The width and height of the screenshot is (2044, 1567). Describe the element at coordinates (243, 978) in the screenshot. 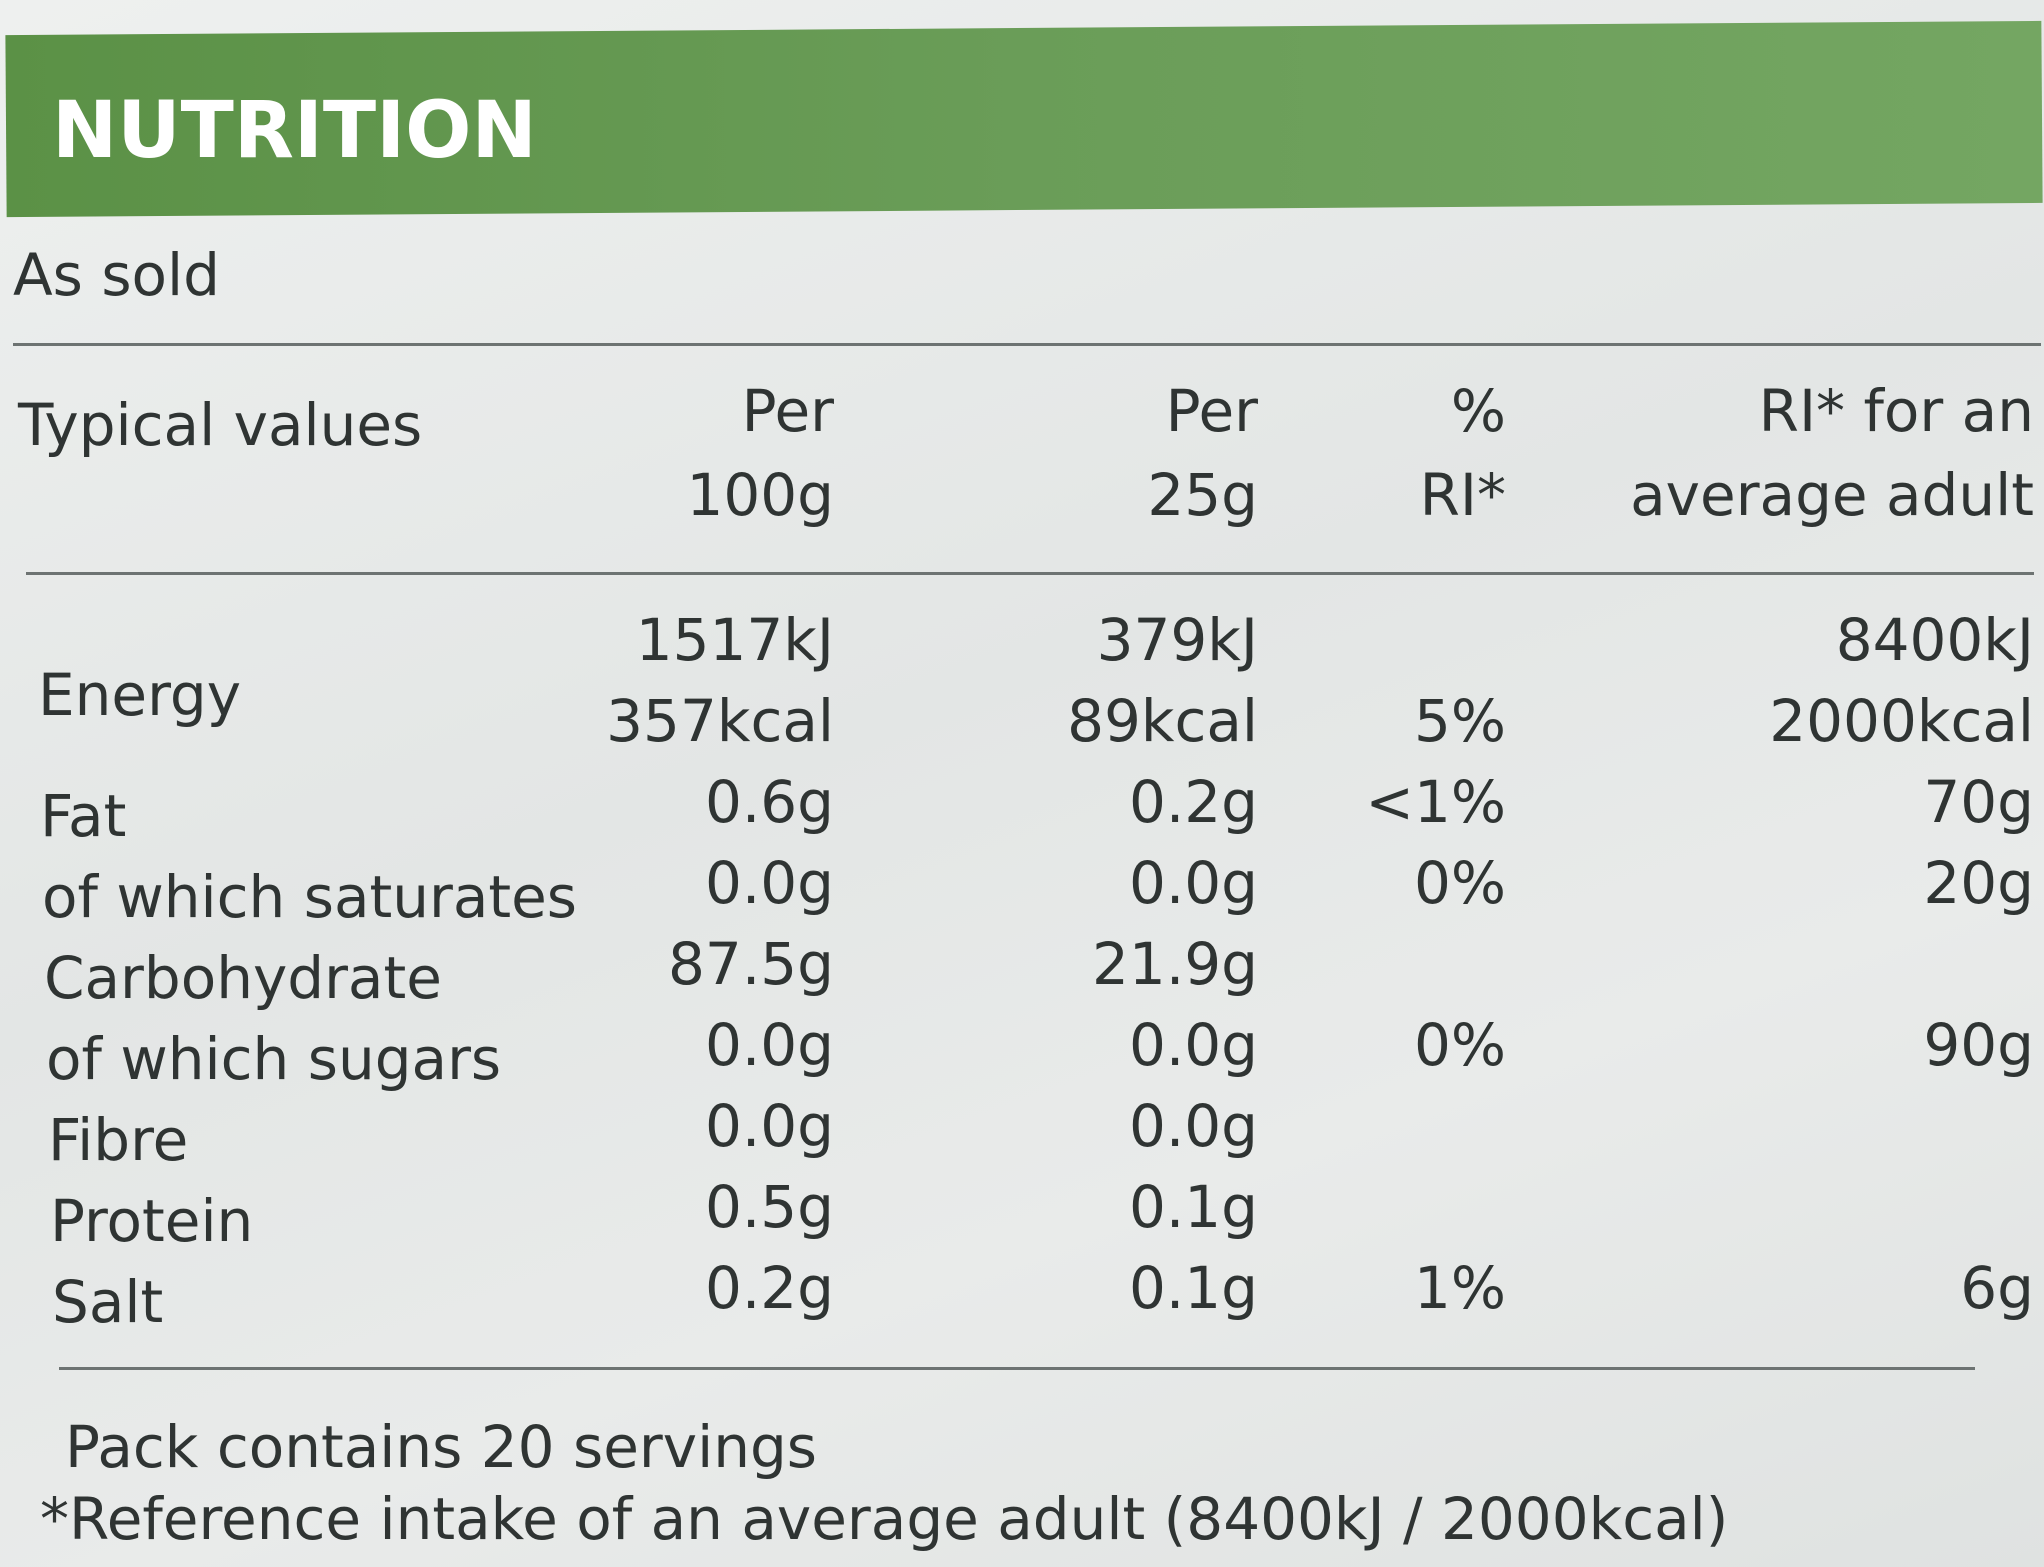

I see `row-label: Carbohydrate` at that location.